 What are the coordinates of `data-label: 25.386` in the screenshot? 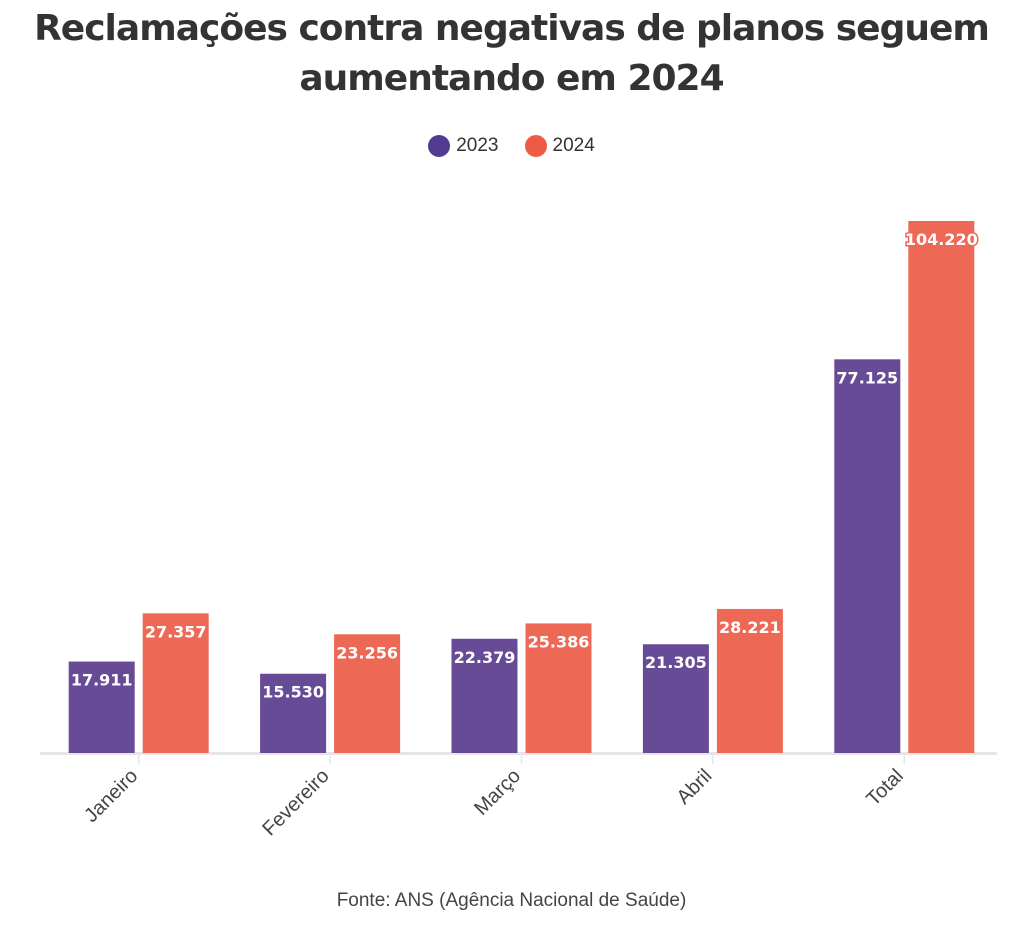 It's located at (559, 641).